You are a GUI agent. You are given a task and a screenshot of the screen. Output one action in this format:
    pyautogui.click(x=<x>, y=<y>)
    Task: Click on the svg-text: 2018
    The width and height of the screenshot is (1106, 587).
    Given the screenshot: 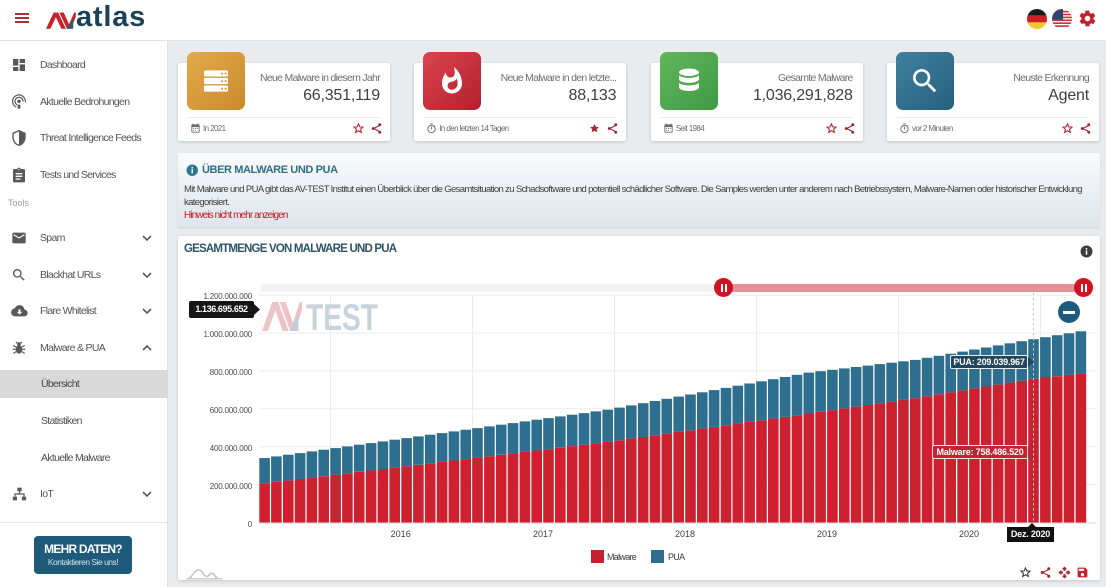 What is the action you would take?
    pyautogui.click(x=685, y=534)
    